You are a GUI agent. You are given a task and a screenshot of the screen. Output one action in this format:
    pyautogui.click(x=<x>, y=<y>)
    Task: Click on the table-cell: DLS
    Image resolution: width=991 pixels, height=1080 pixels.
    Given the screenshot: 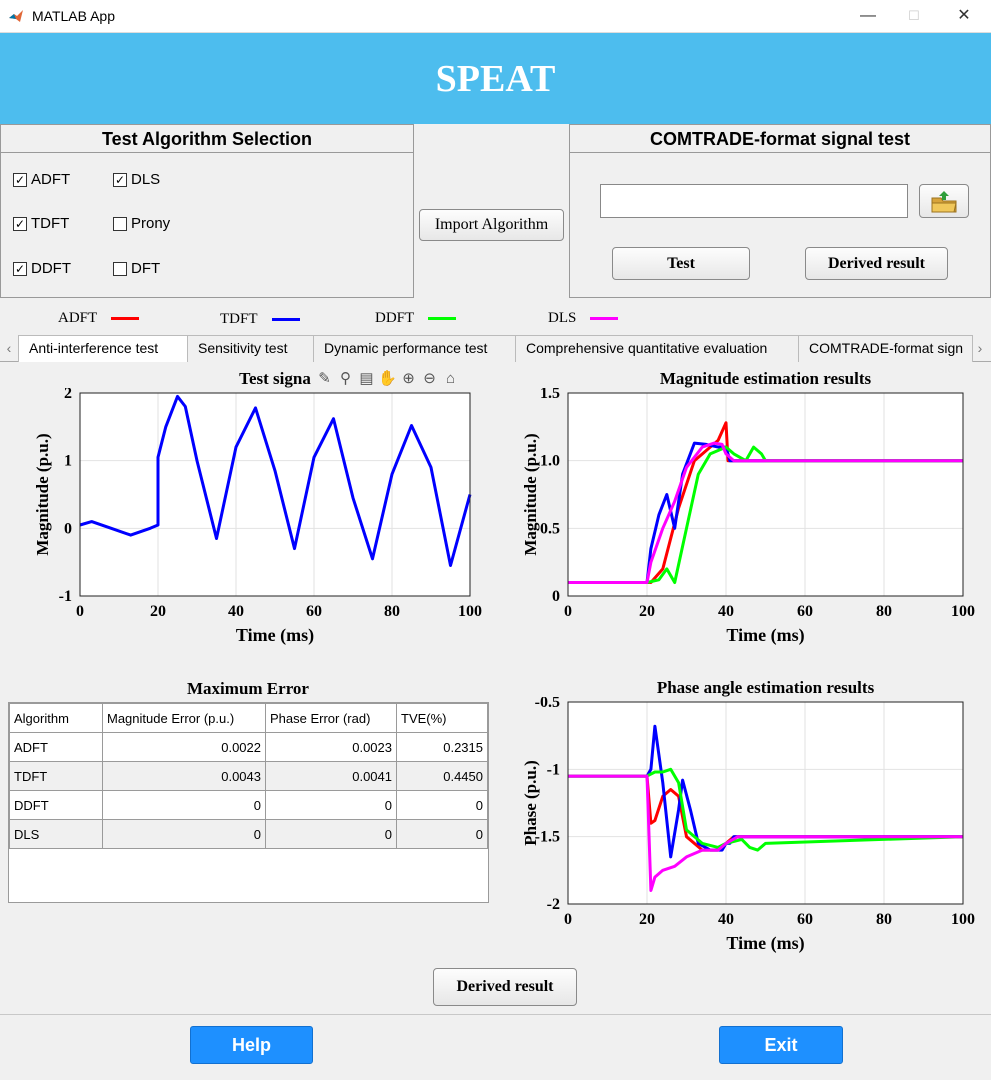 What is the action you would take?
    pyautogui.click(x=56, y=834)
    